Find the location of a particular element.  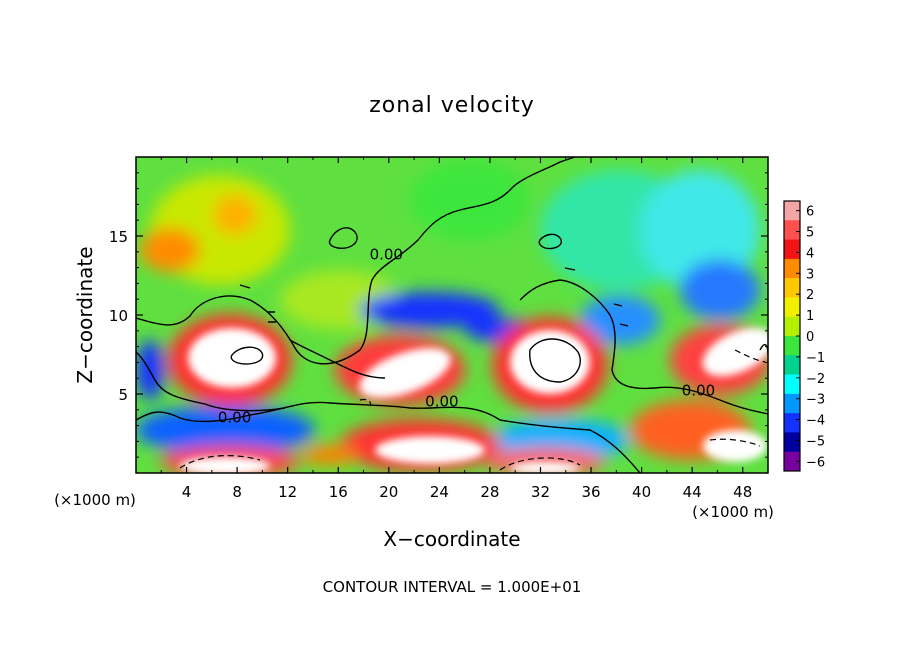

colorbar-tick-label: −3 is located at coordinates (815, 400).